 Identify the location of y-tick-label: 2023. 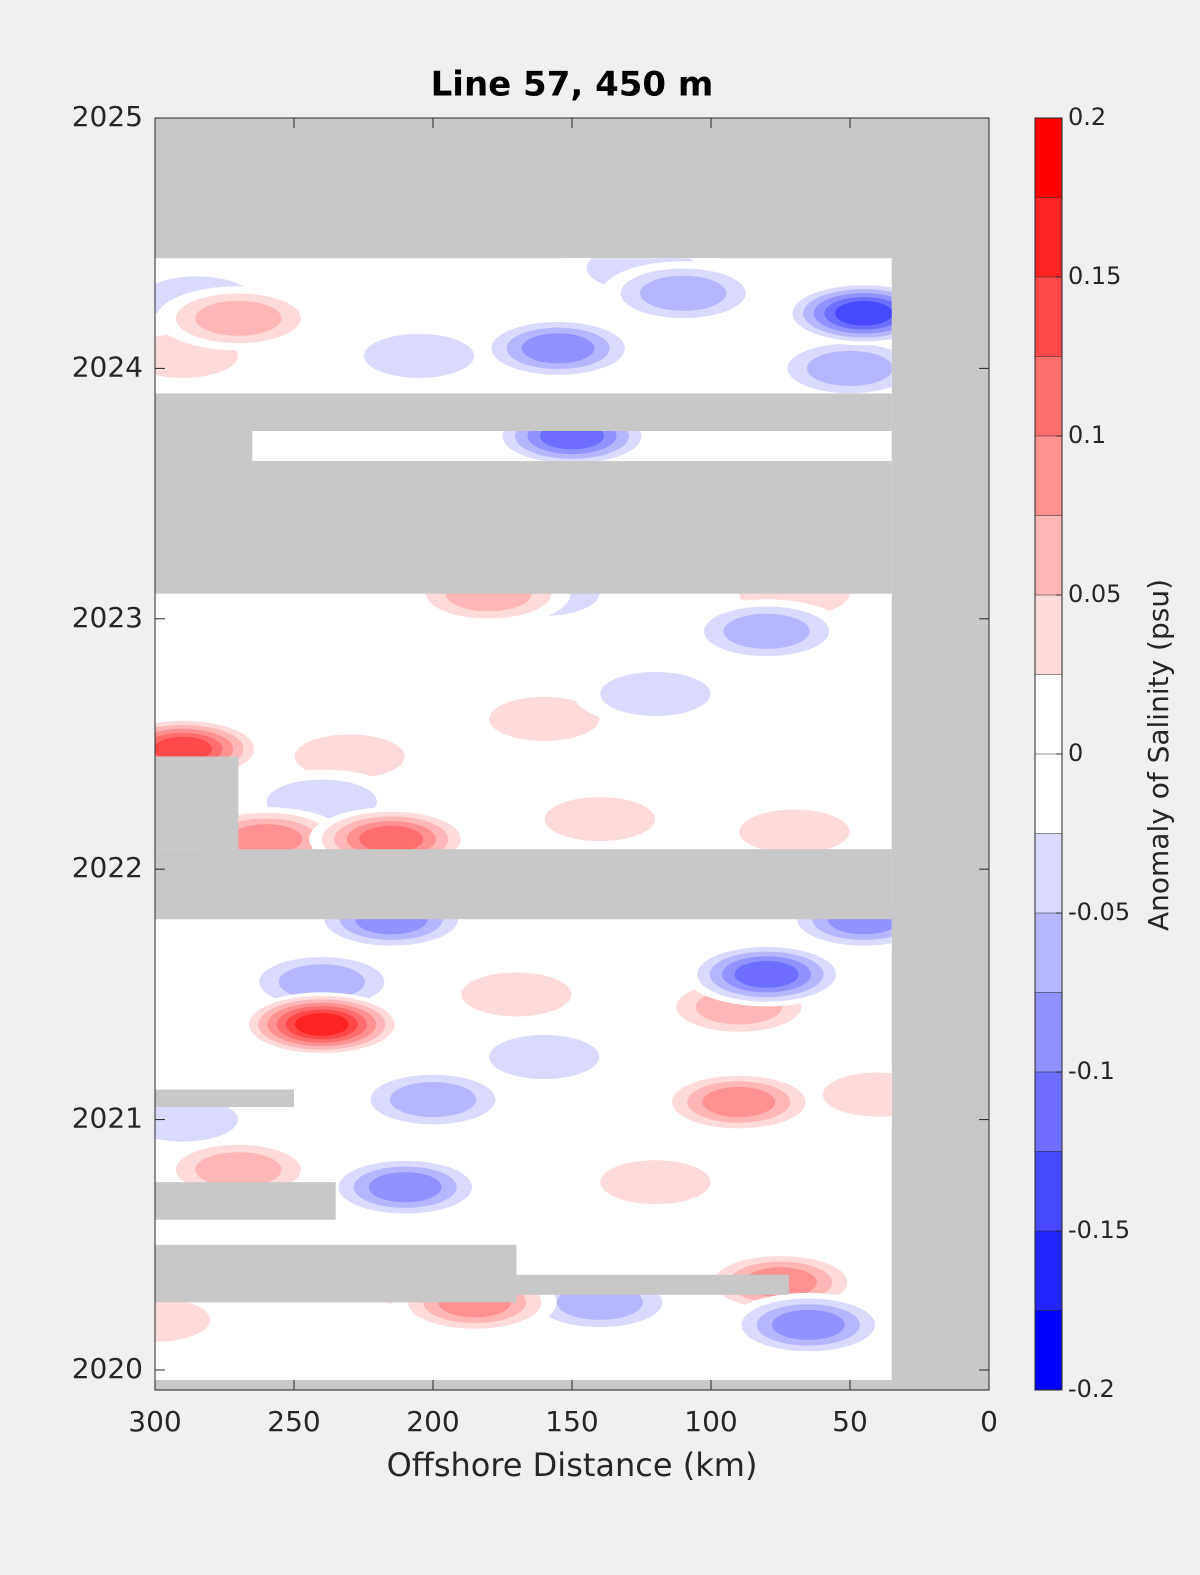
(107, 617).